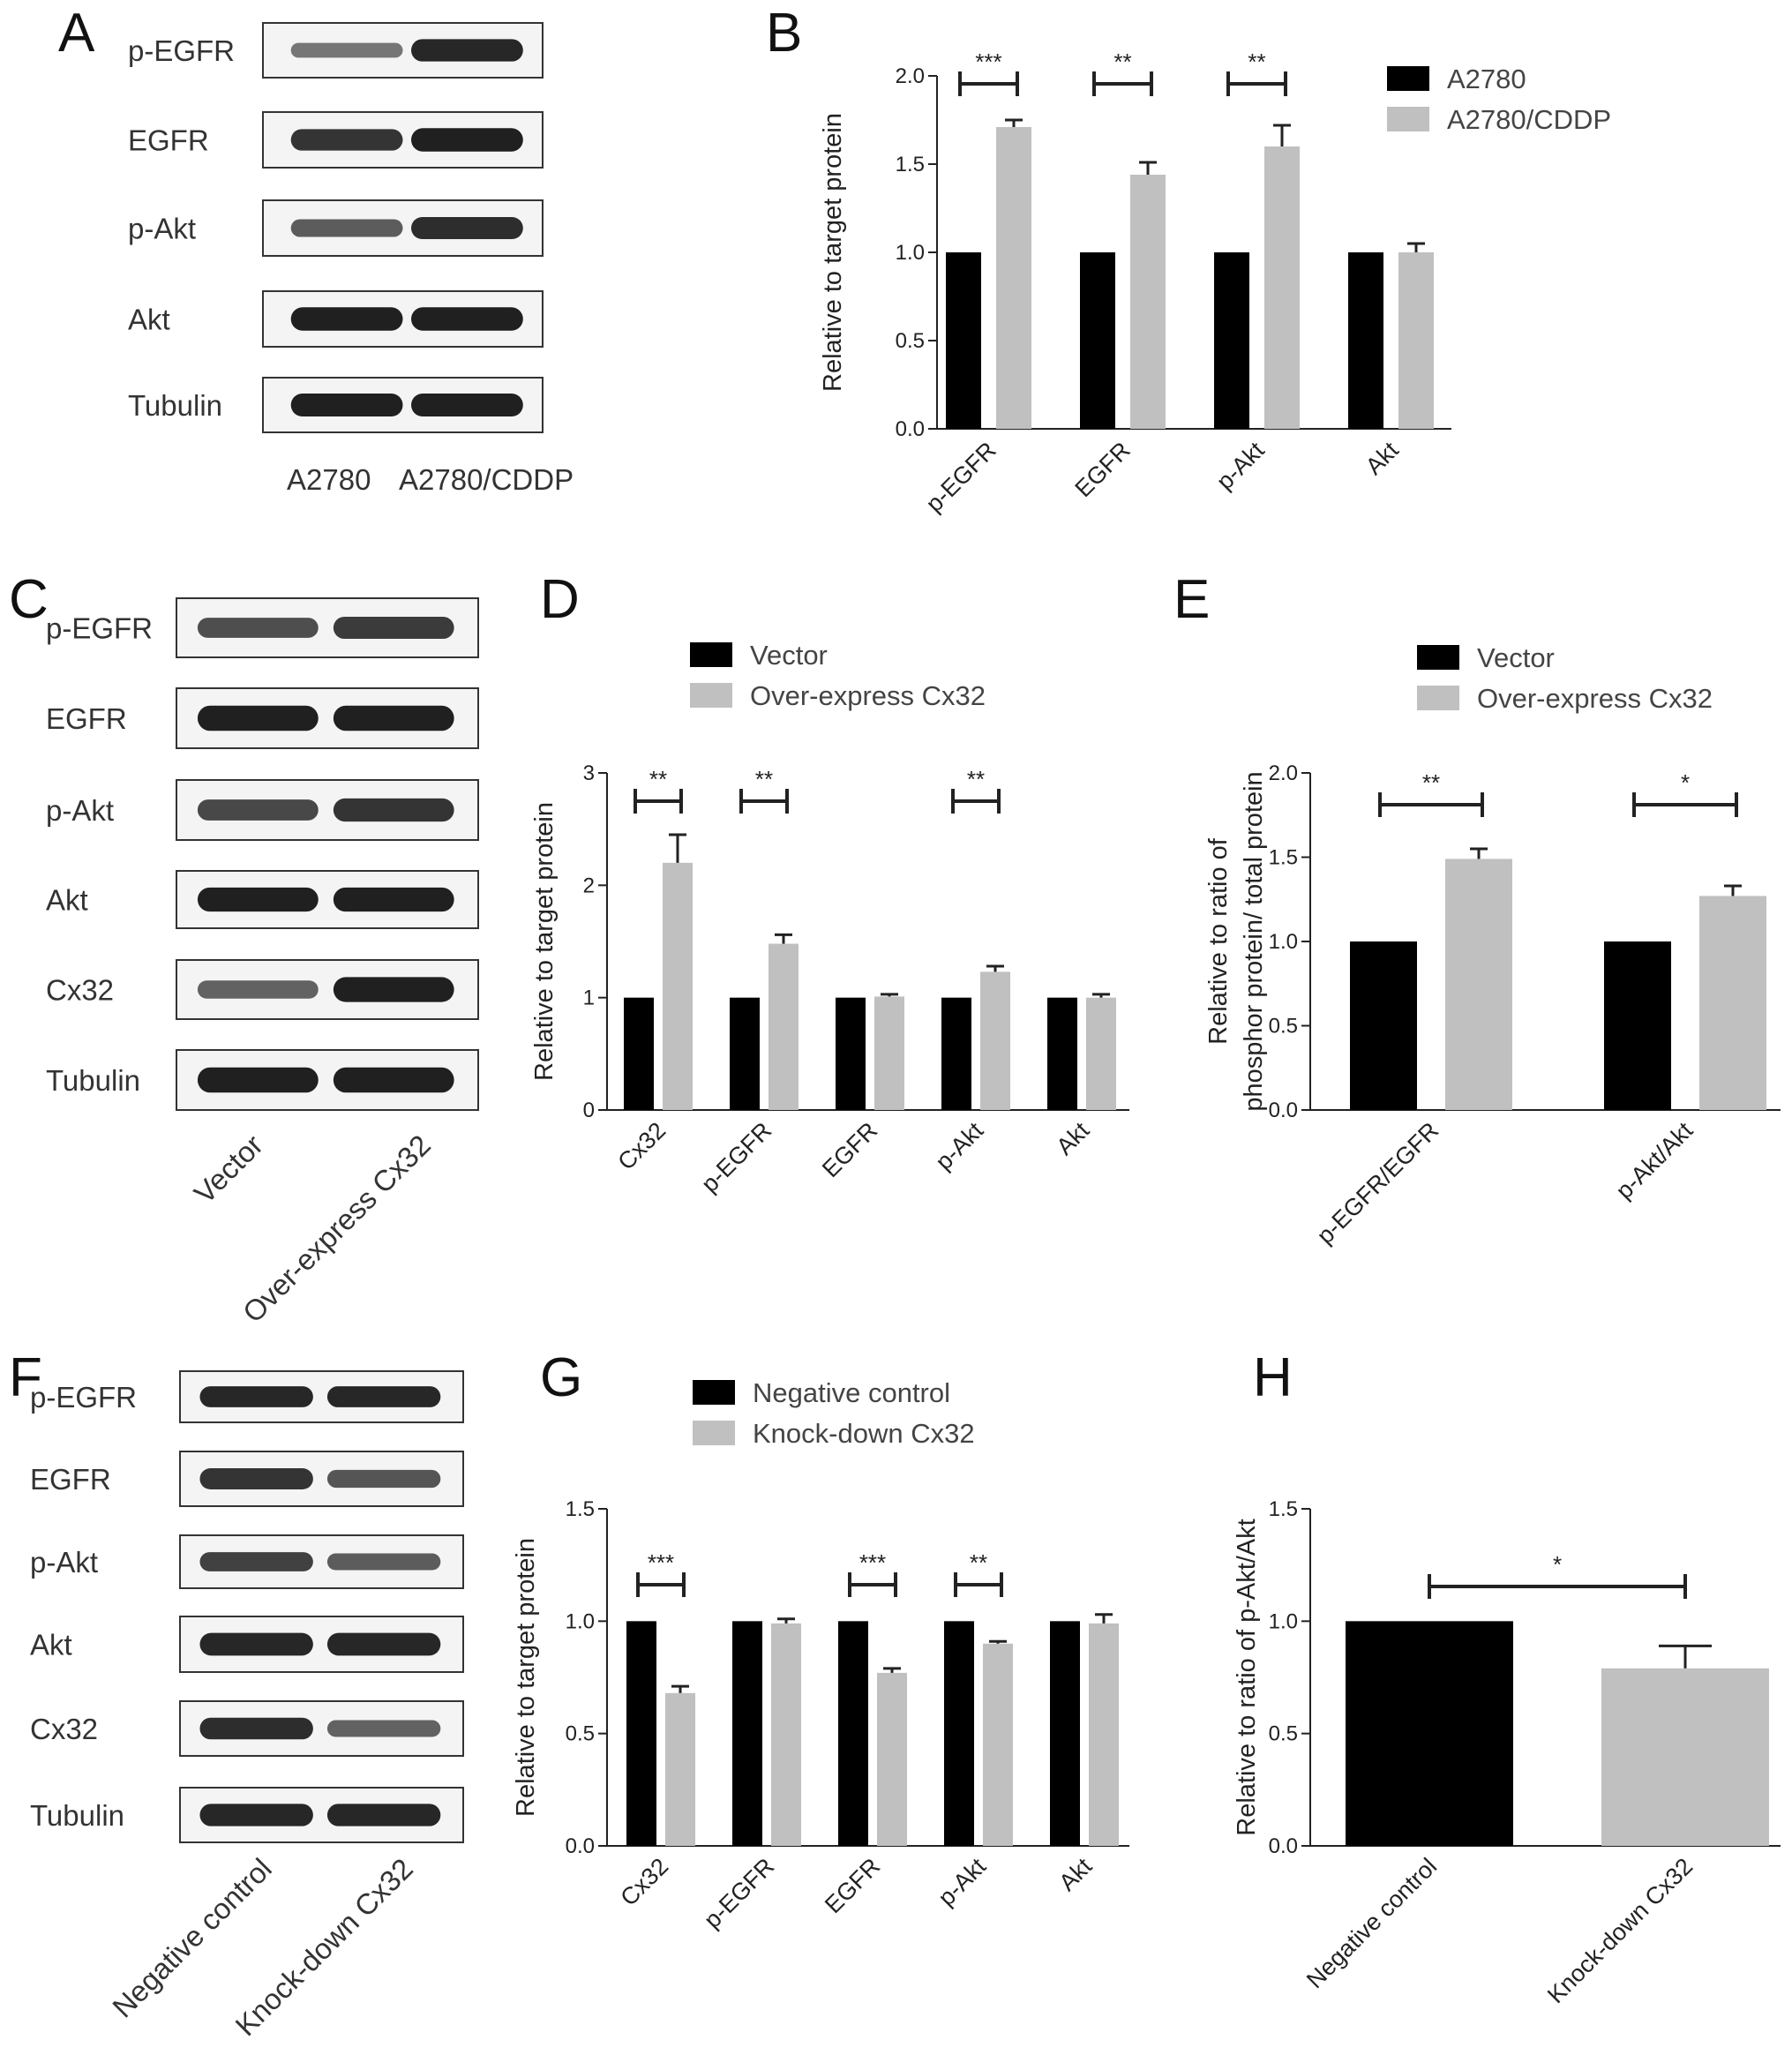 The image size is (1792, 2055). What do you see at coordinates (678, 986) in the screenshot?
I see `bar-cx32-over-express-cx32` at bounding box center [678, 986].